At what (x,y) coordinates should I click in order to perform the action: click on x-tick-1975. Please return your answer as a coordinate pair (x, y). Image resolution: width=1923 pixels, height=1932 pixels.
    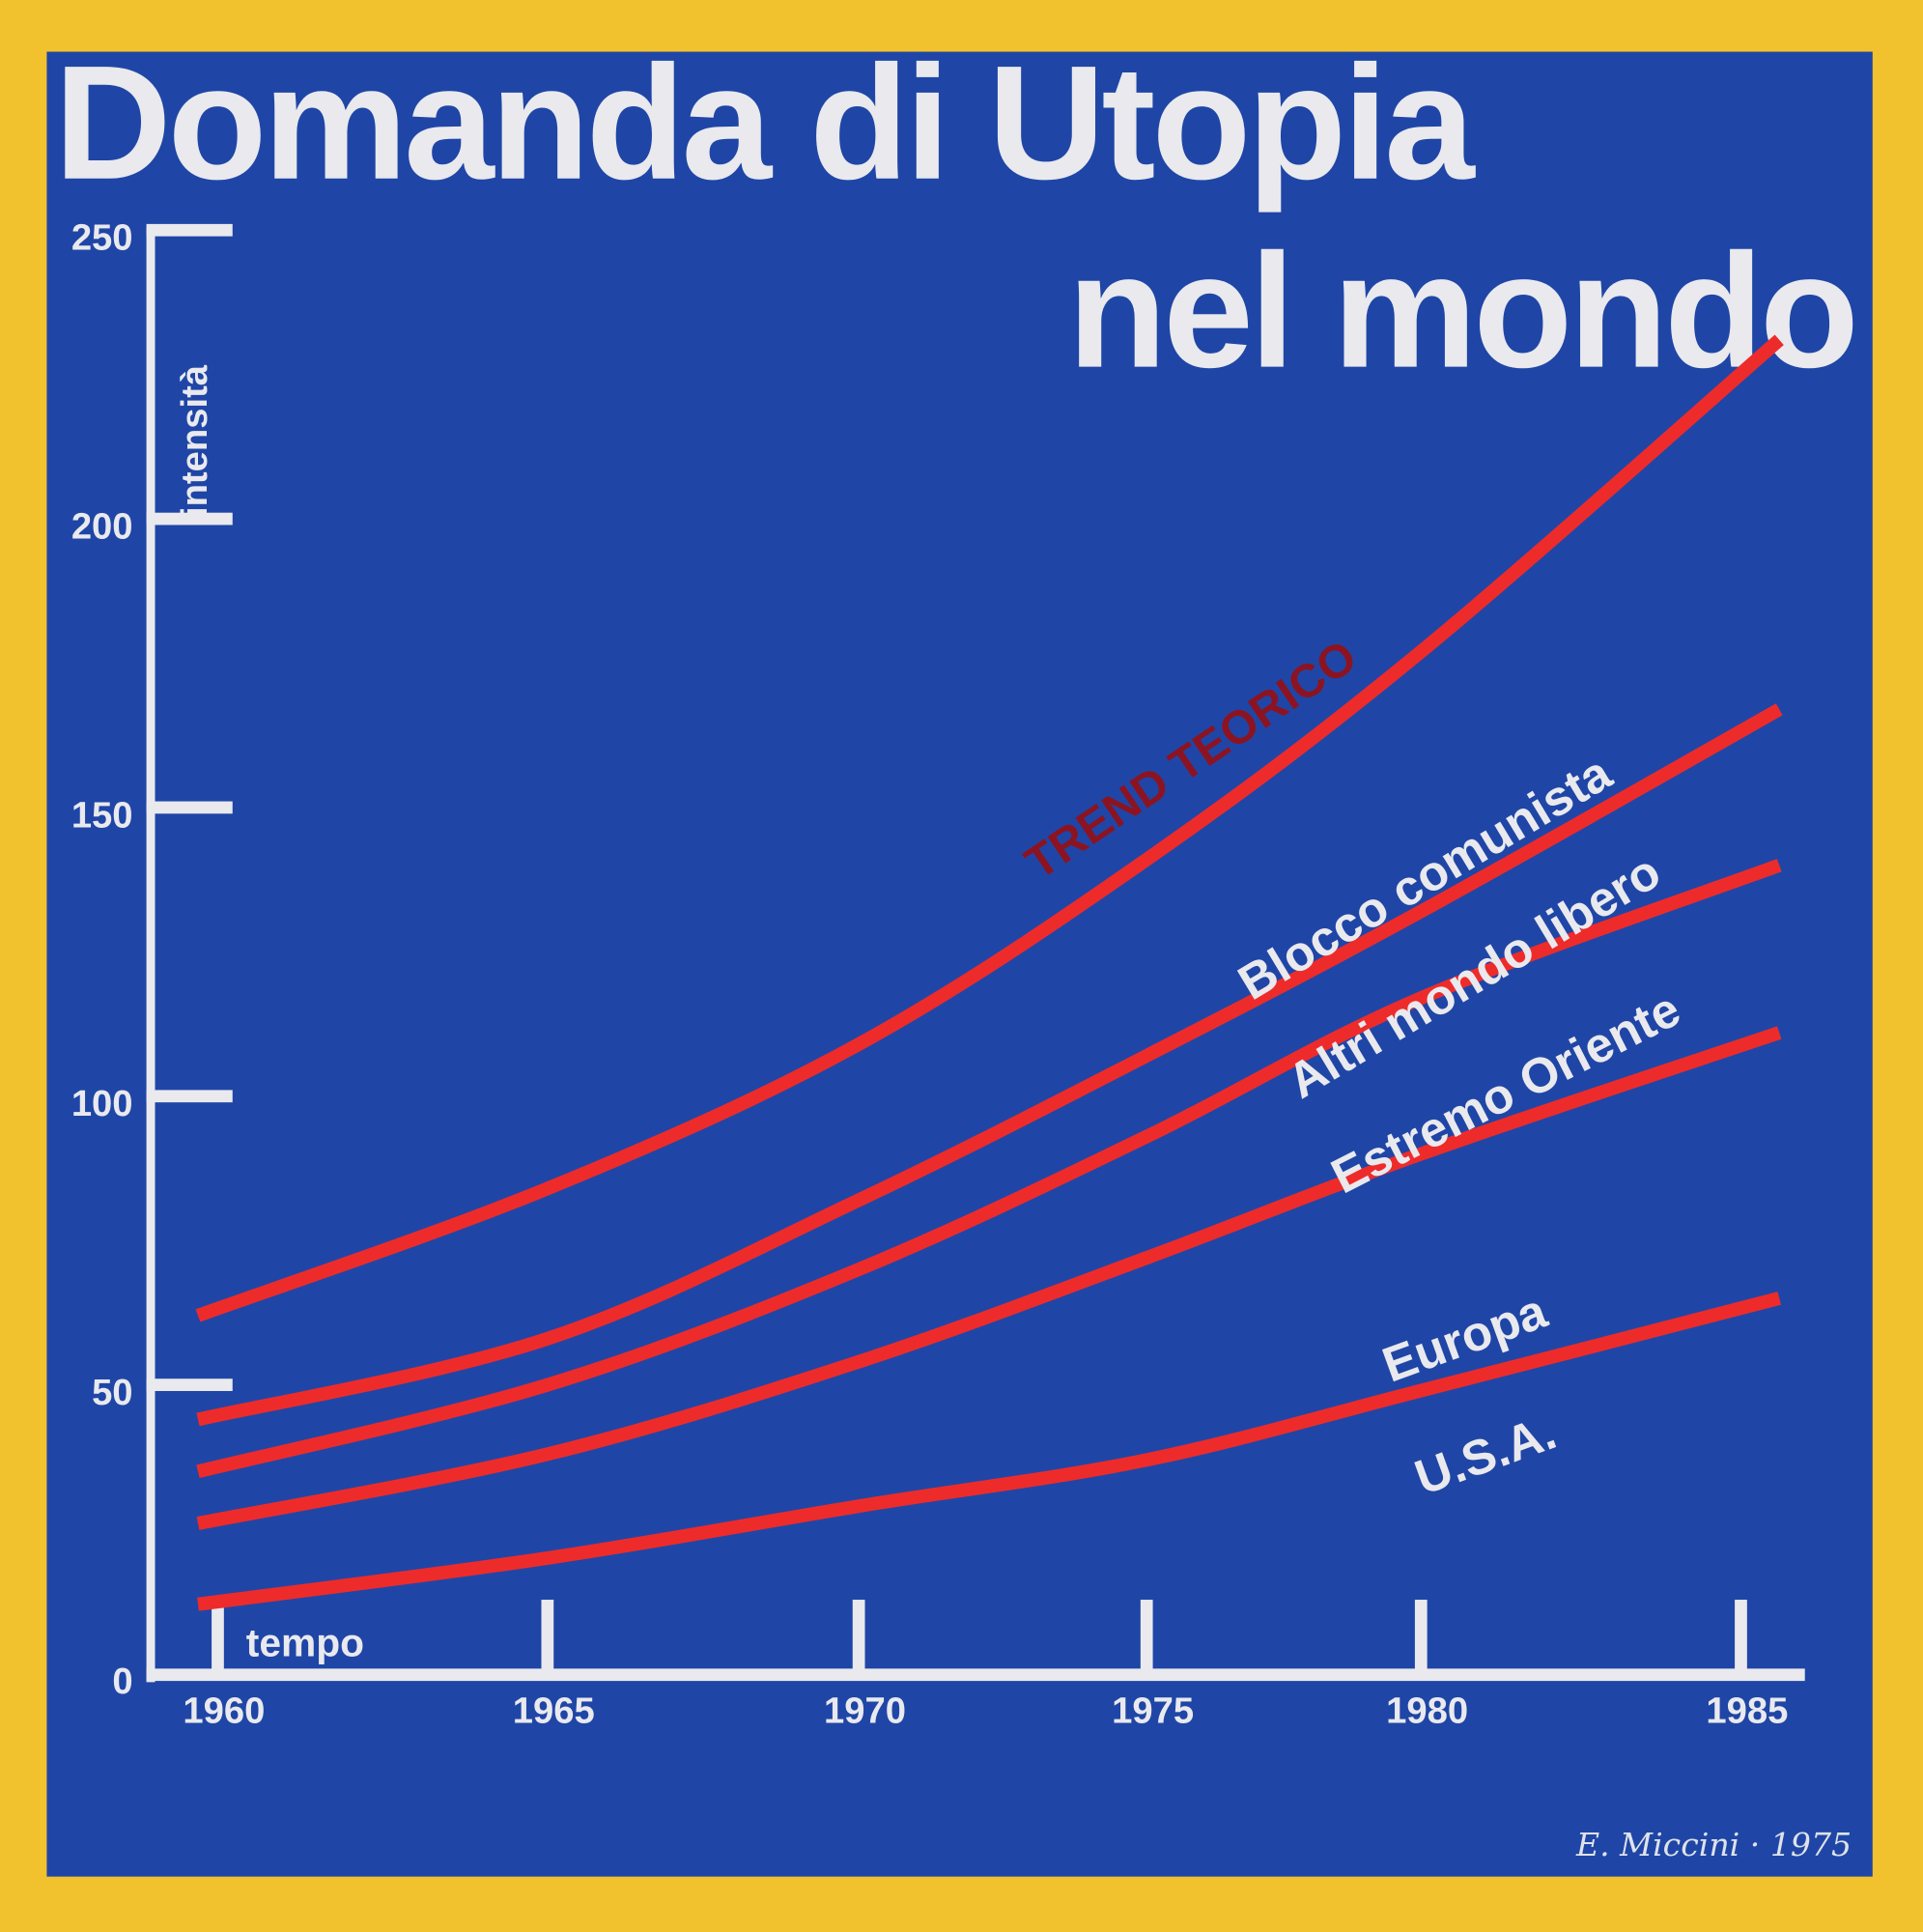
    Looking at the image, I should click on (1147, 1637).